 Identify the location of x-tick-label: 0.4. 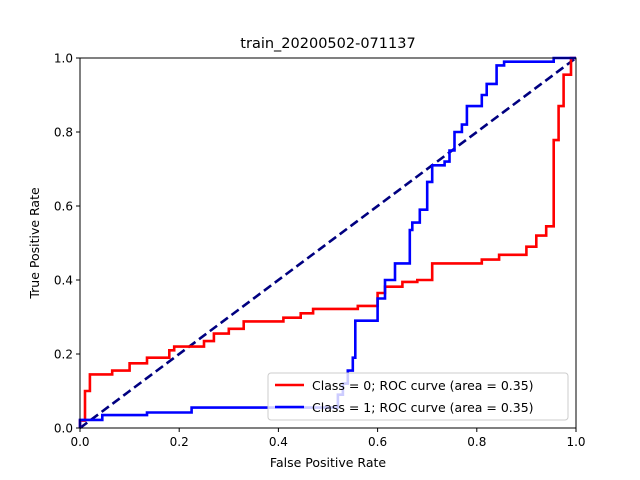
(278, 442).